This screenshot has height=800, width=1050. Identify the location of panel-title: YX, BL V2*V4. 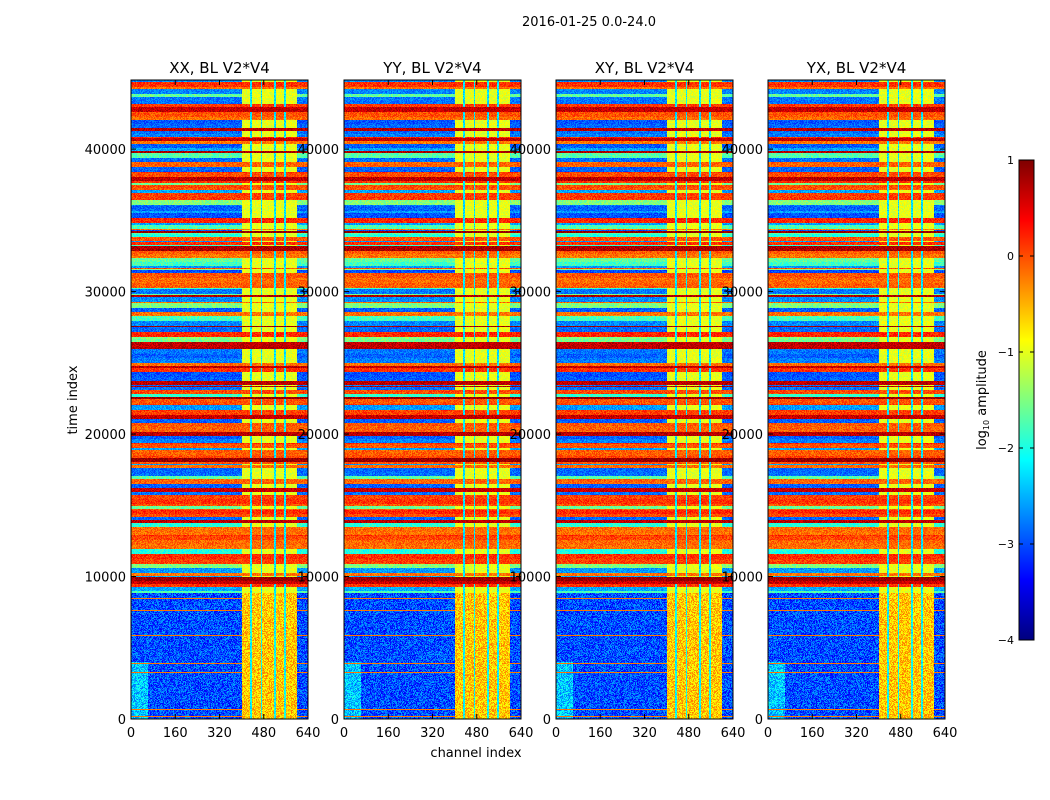
(856, 68).